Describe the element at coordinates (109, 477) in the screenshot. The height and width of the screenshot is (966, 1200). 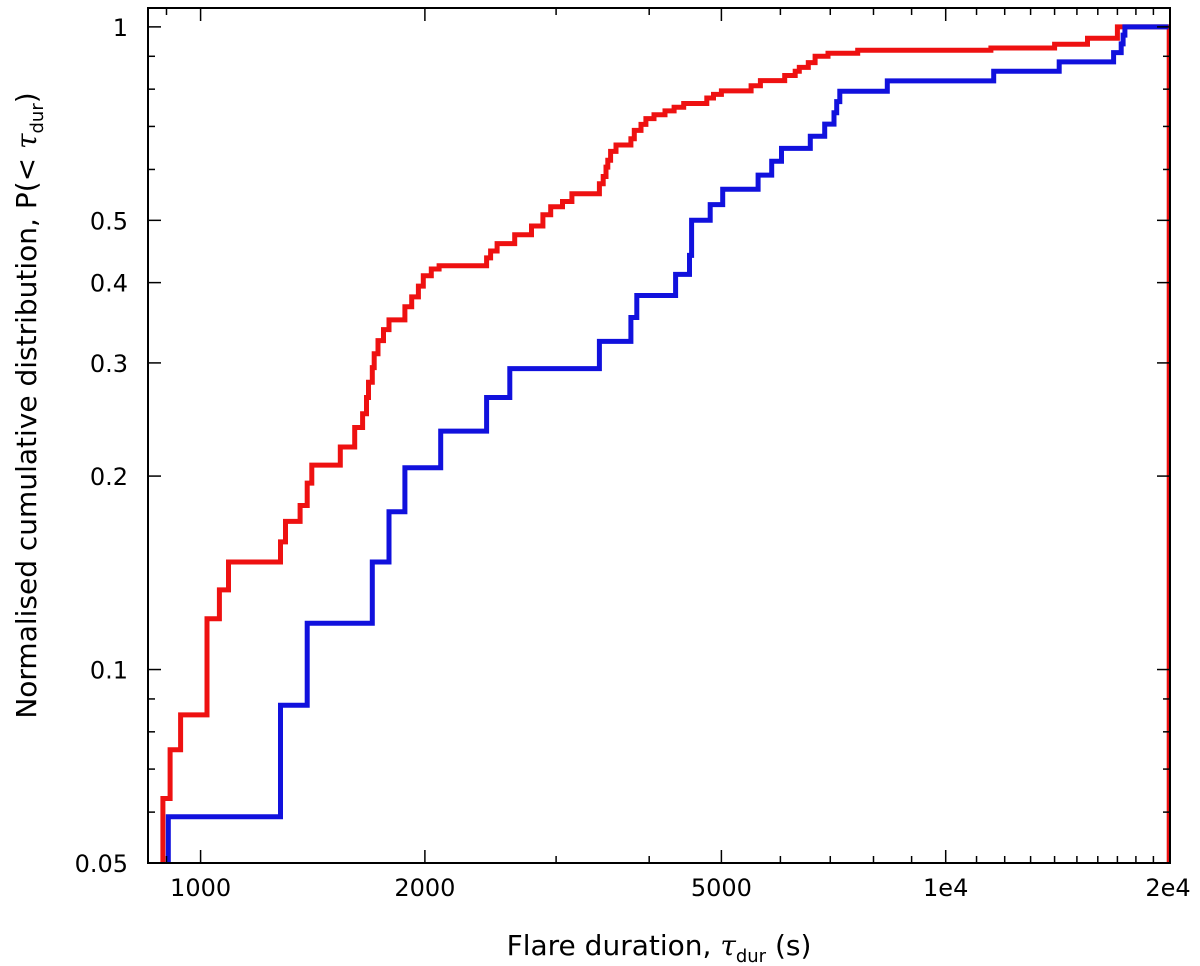
I see `y-tick-label: 0.2` at that location.